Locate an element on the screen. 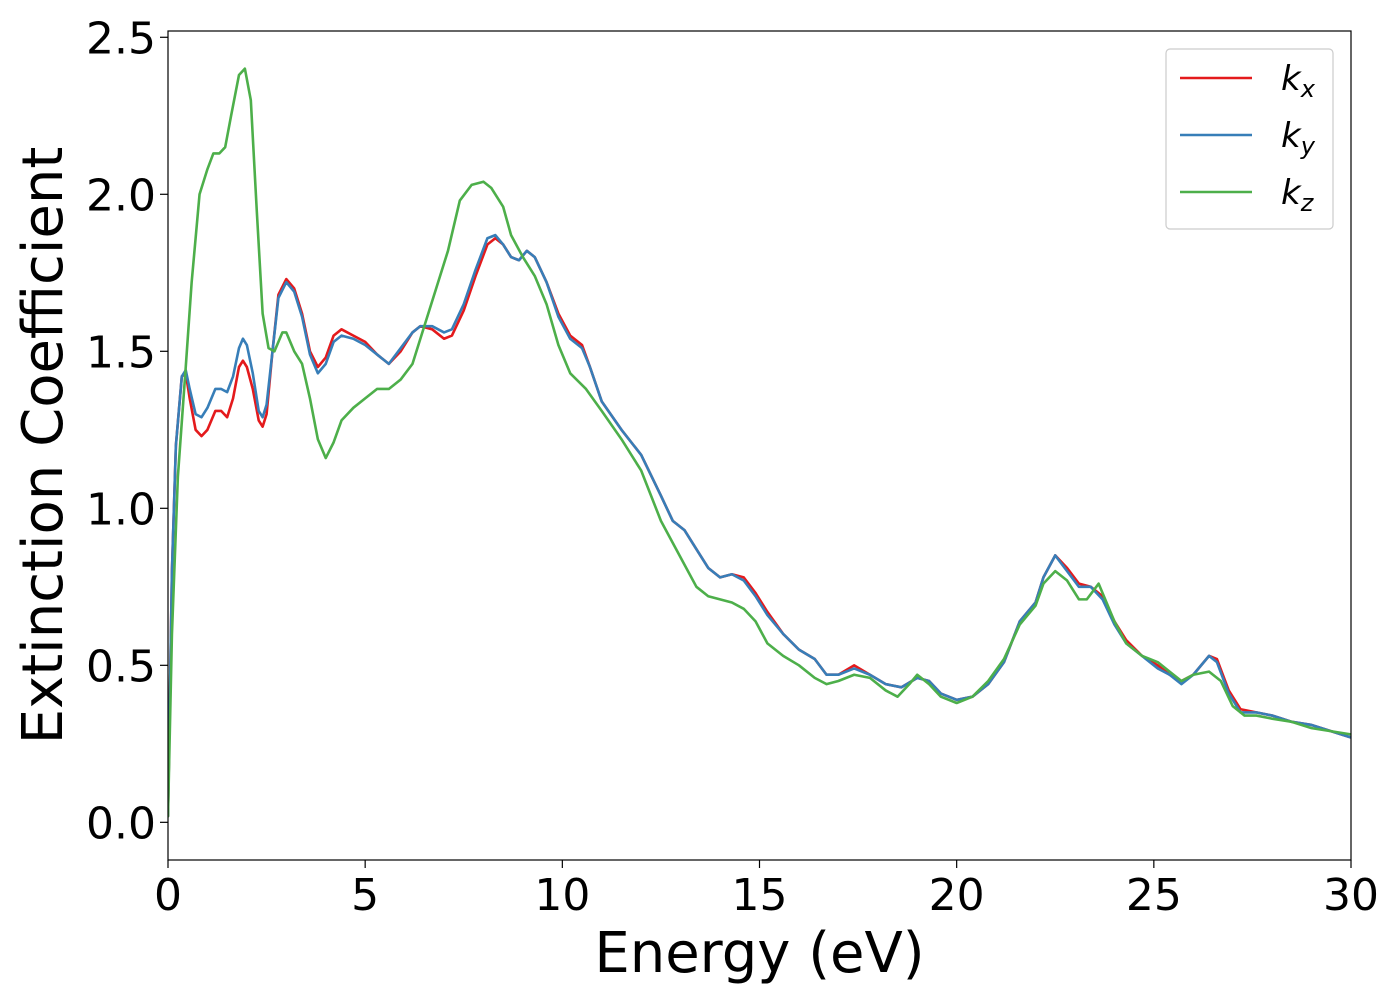 Image resolution: width=1400 pixels, height=1000 pixels. x-tick-label: 15 is located at coordinates (760, 895).